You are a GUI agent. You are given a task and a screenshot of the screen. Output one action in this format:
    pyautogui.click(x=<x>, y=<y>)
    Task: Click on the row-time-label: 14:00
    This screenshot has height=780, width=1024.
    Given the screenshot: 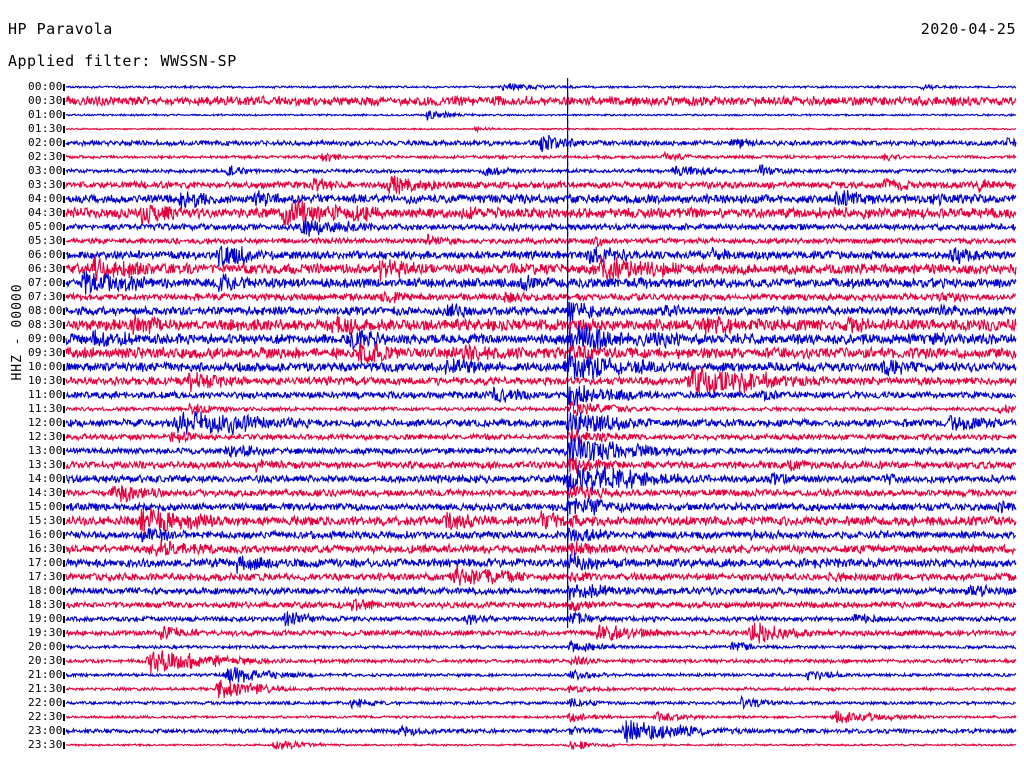 What is the action you would take?
    pyautogui.click(x=45, y=478)
    